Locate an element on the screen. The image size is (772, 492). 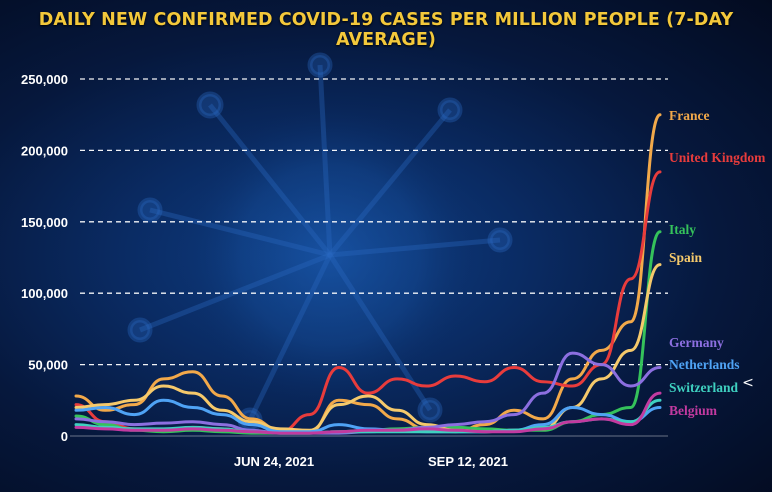
y-tick-label: 200,000 is located at coordinates (44, 150).